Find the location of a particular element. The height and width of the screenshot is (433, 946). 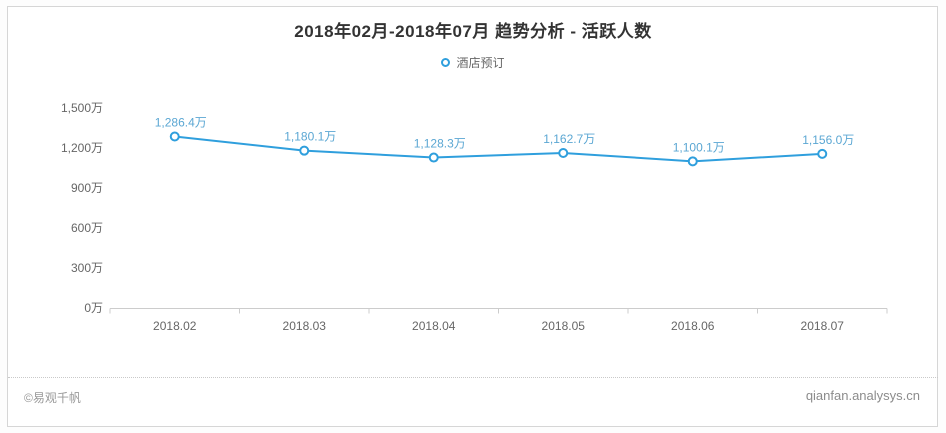

x-axis-tick-label: 2018.06 is located at coordinates (693, 326).